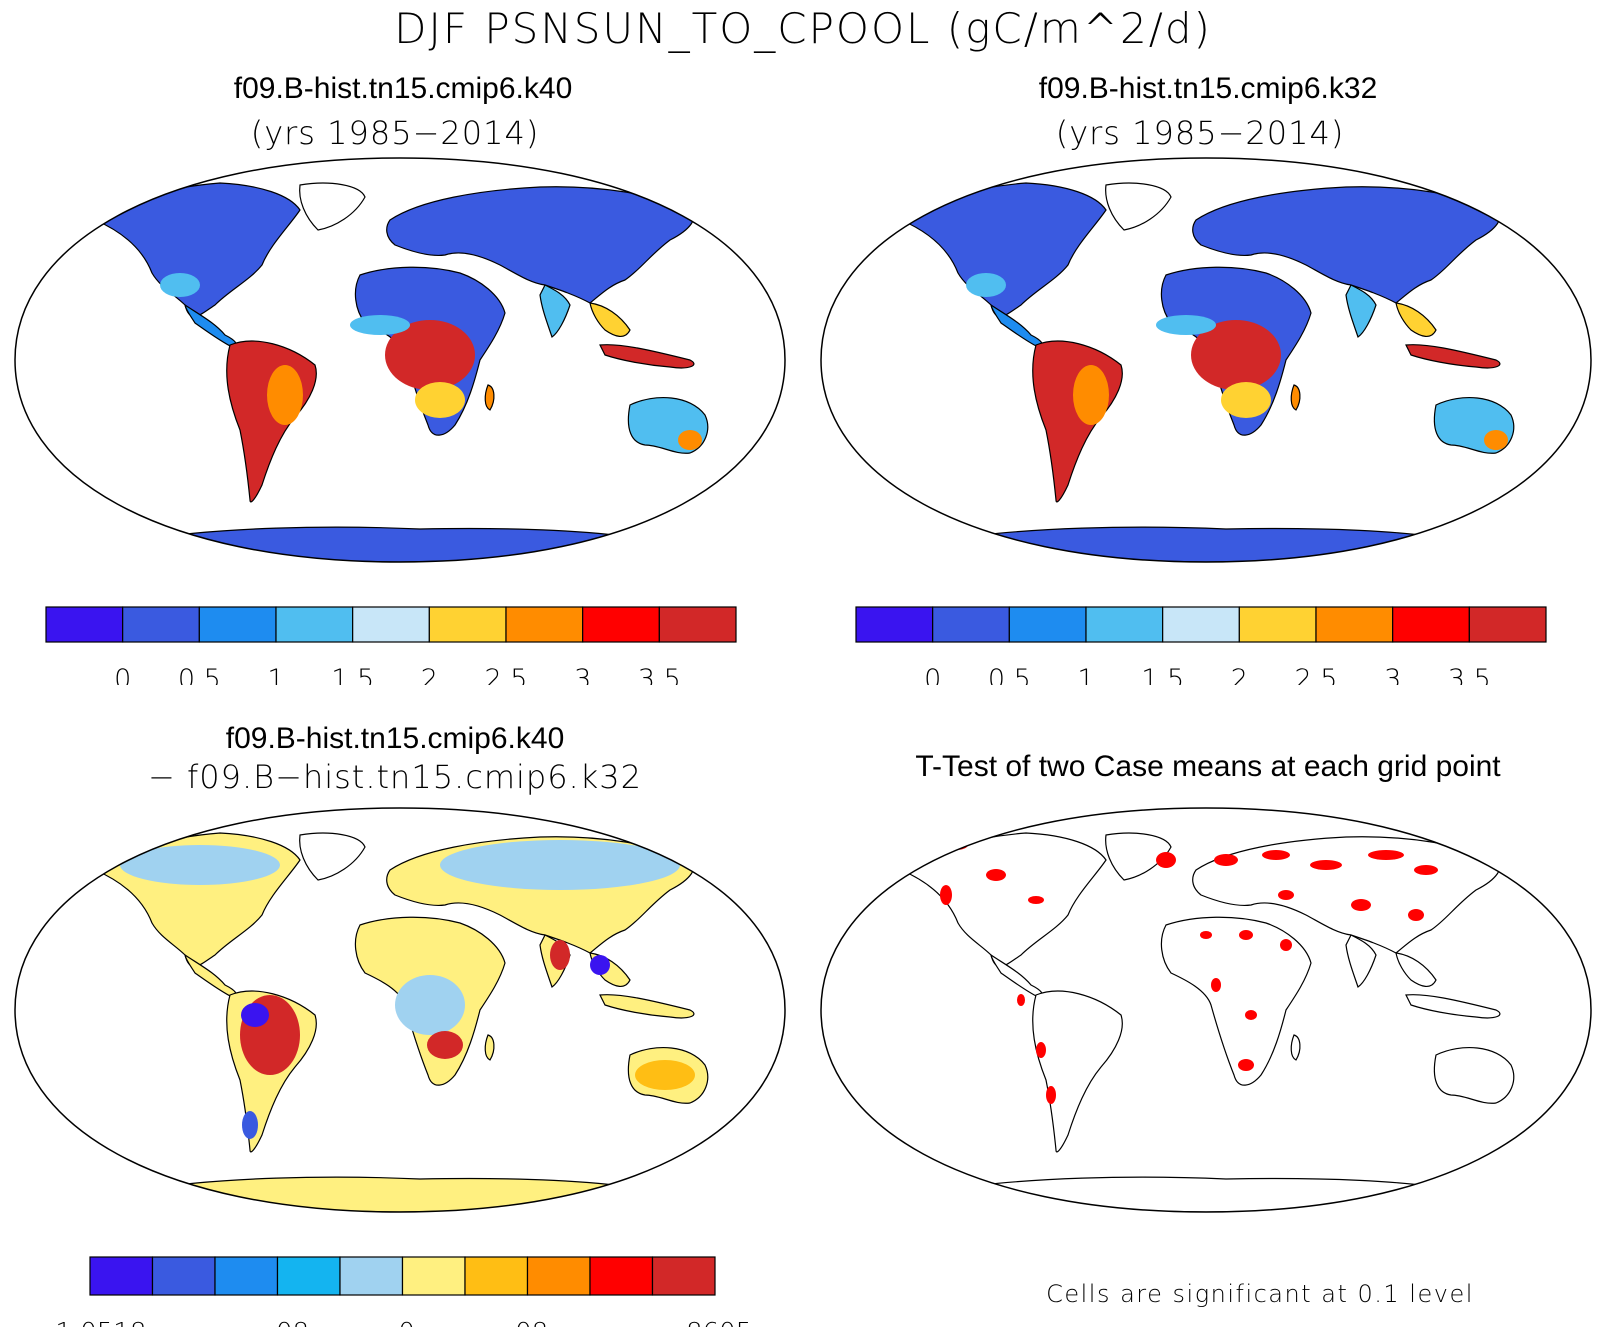  What do you see at coordinates (430, 1005) in the screenshot?
I see `central-africa-mix` at bounding box center [430, 1005].